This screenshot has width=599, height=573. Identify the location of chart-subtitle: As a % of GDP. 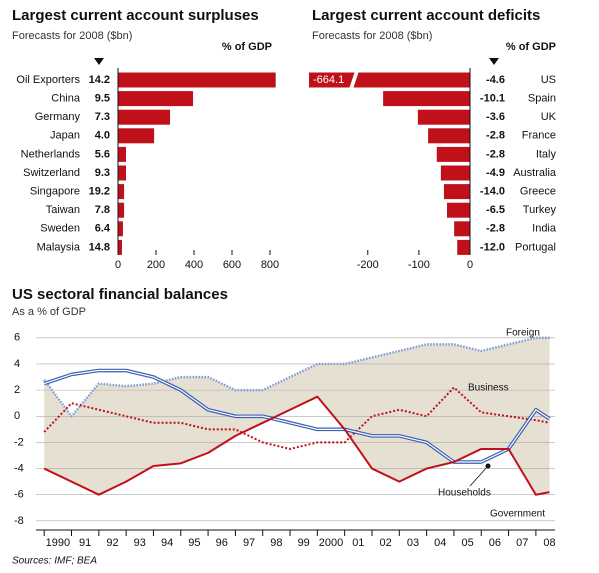
(49, 312).